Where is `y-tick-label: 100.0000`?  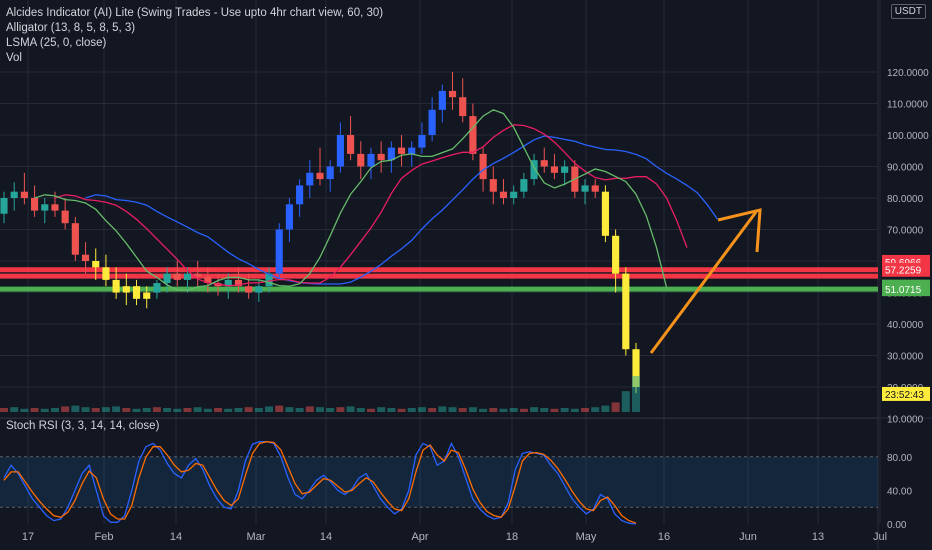 y-tick-label: 100.0000 is located at coordinates (908, 136).